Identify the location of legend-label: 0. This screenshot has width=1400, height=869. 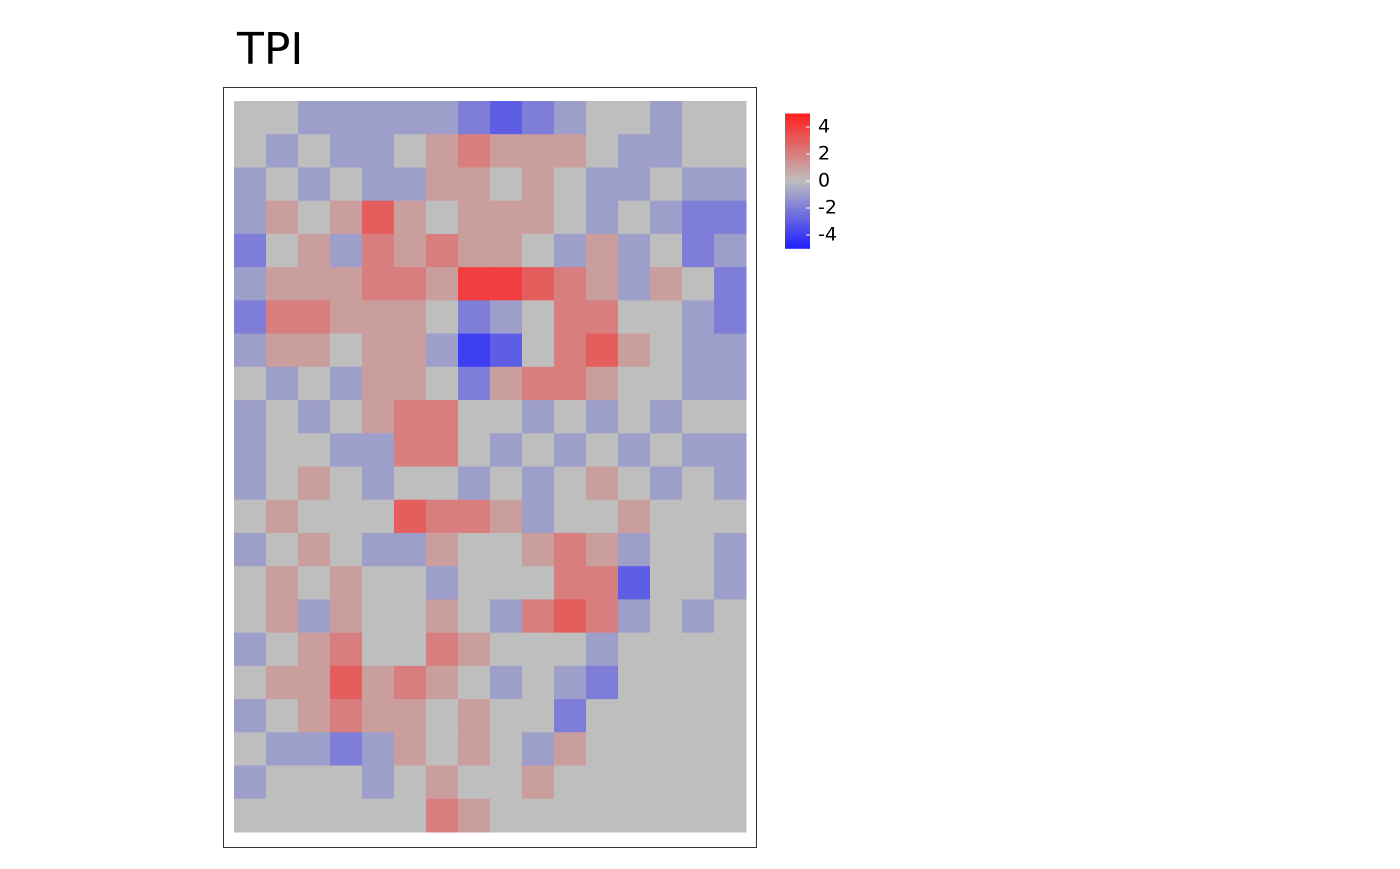
(824, 181).